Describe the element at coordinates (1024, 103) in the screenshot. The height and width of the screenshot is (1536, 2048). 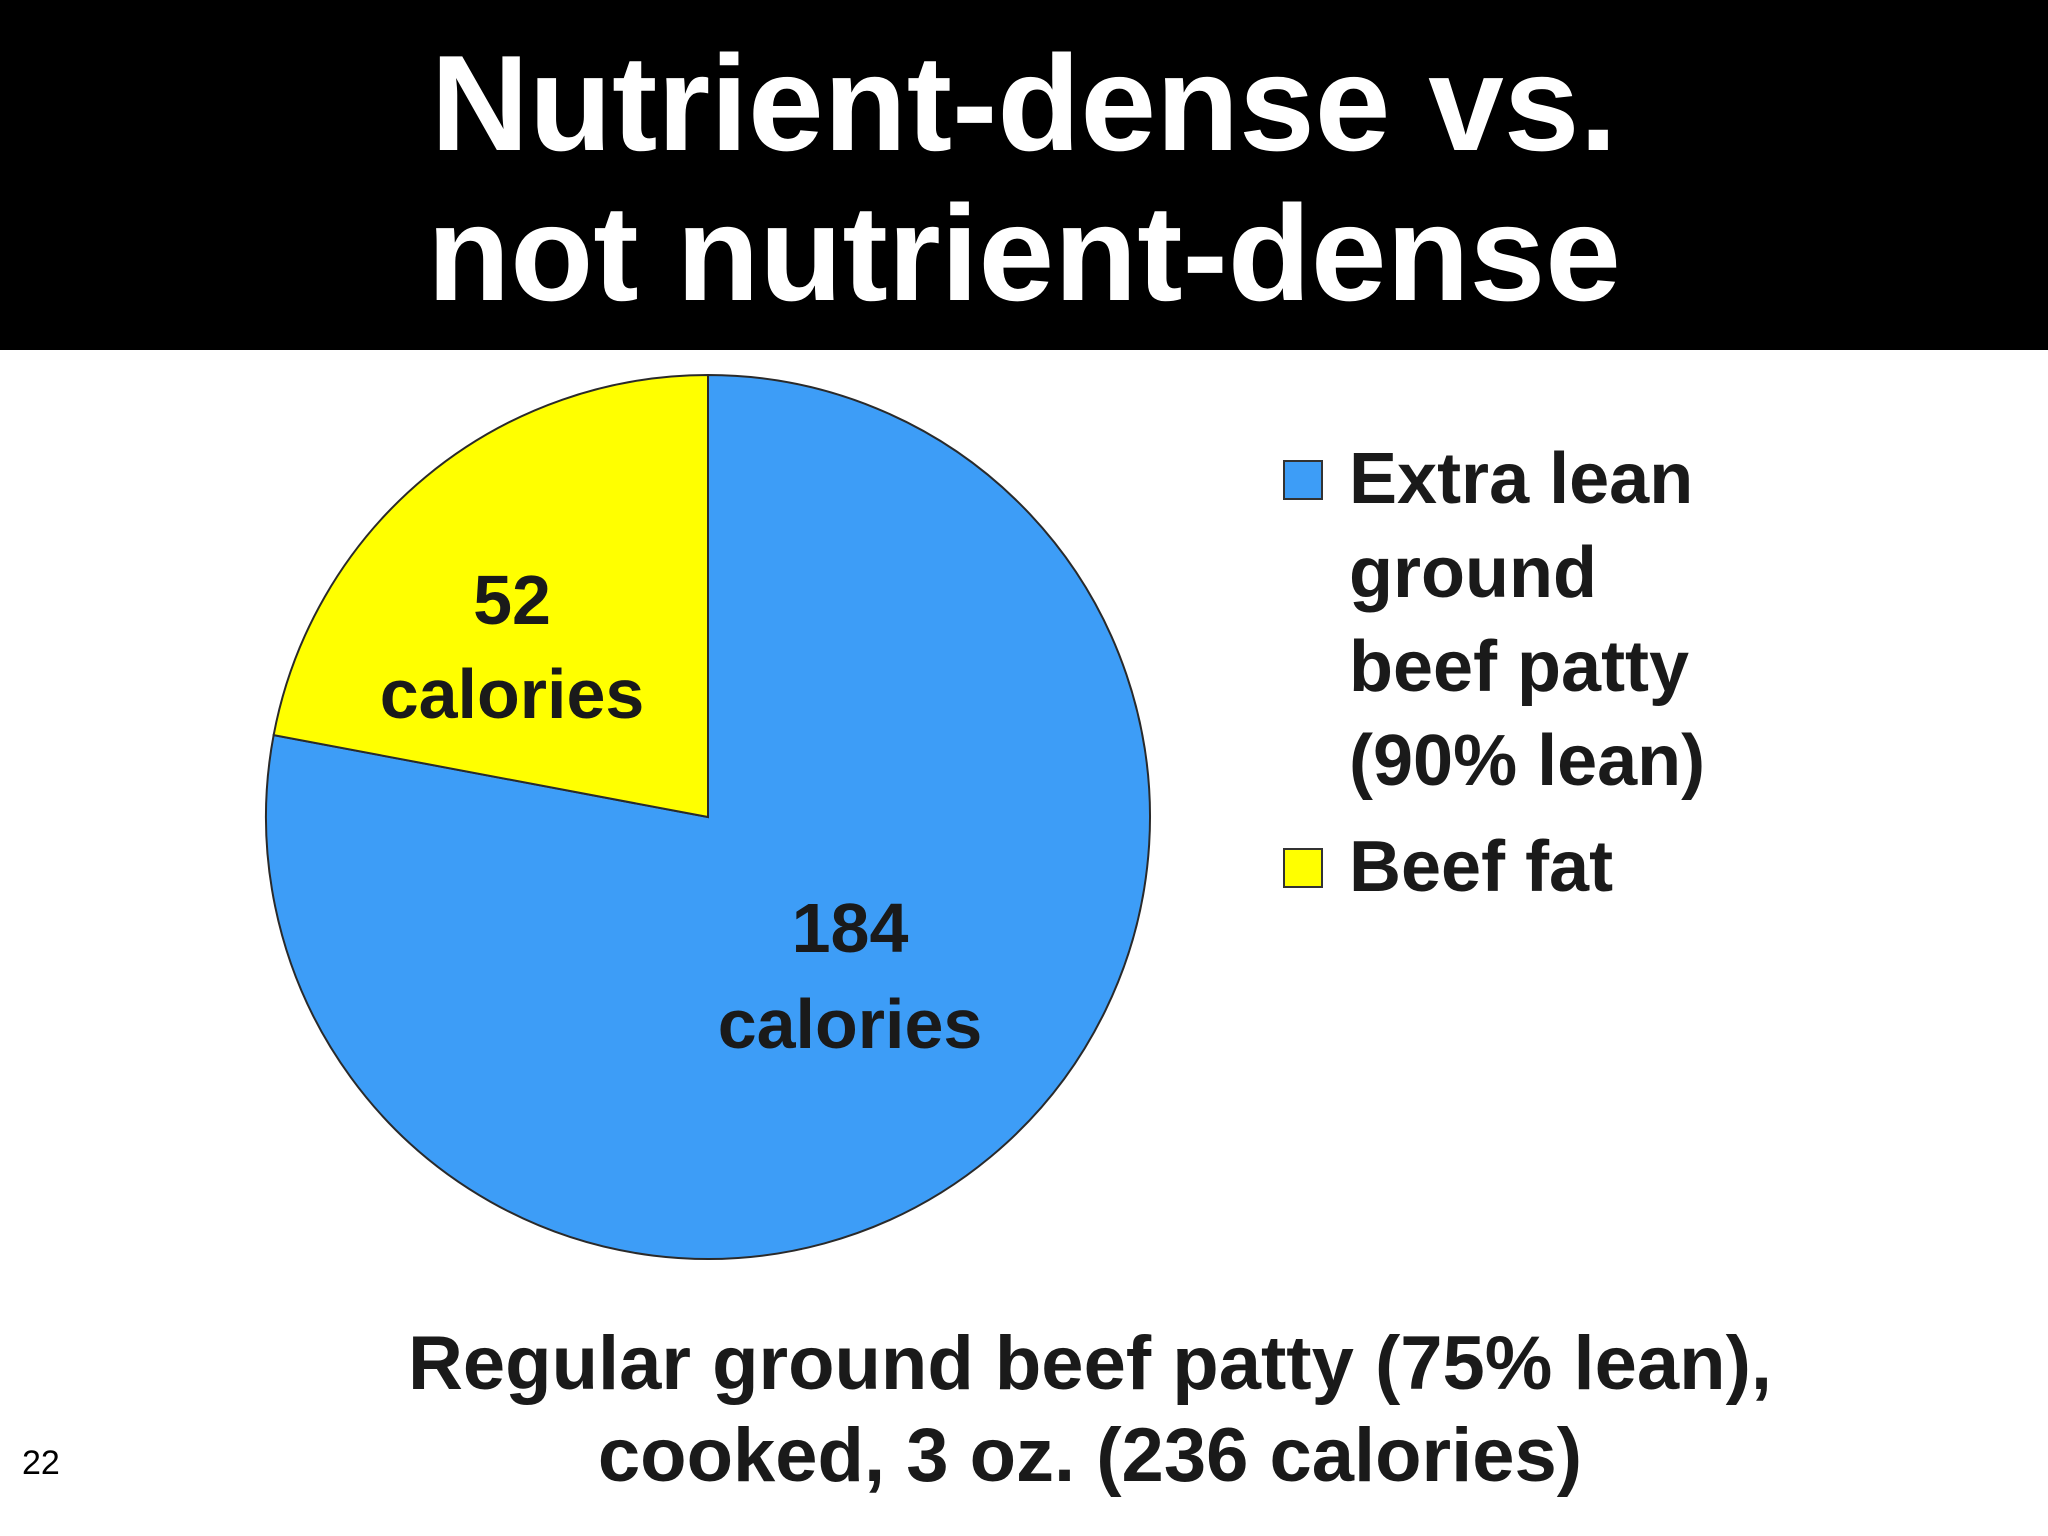
I see `title-line-1: Nutrient-dense vs.` at that location.